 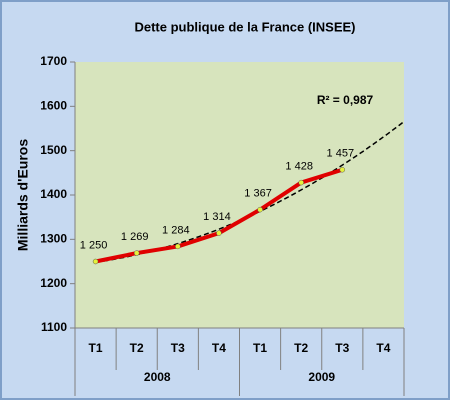 What do you see at coordinates (53, 239) in the screenshot?
I see `y-tick-label: 1300` at bounding box center [53, 239].